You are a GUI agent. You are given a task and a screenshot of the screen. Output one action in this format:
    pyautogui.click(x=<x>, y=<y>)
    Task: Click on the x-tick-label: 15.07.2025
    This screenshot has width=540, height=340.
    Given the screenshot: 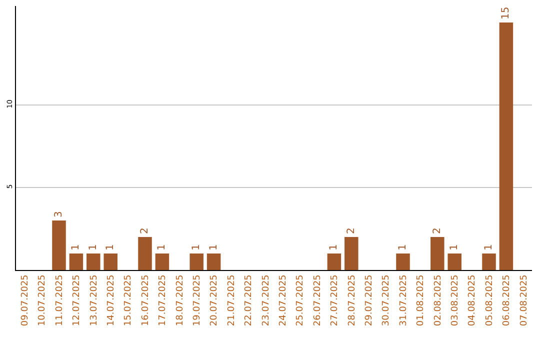 What is the action you would take?
    pyautogui.click(x=129, y=300)
    